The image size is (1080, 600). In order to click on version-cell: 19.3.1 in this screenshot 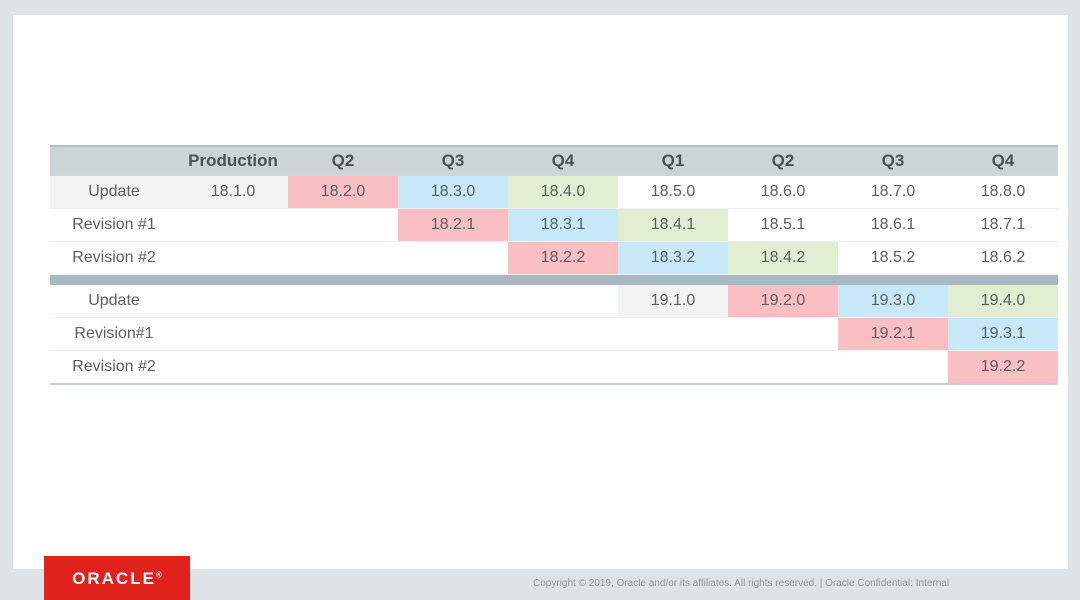, I will do `click(1003, 334)`.